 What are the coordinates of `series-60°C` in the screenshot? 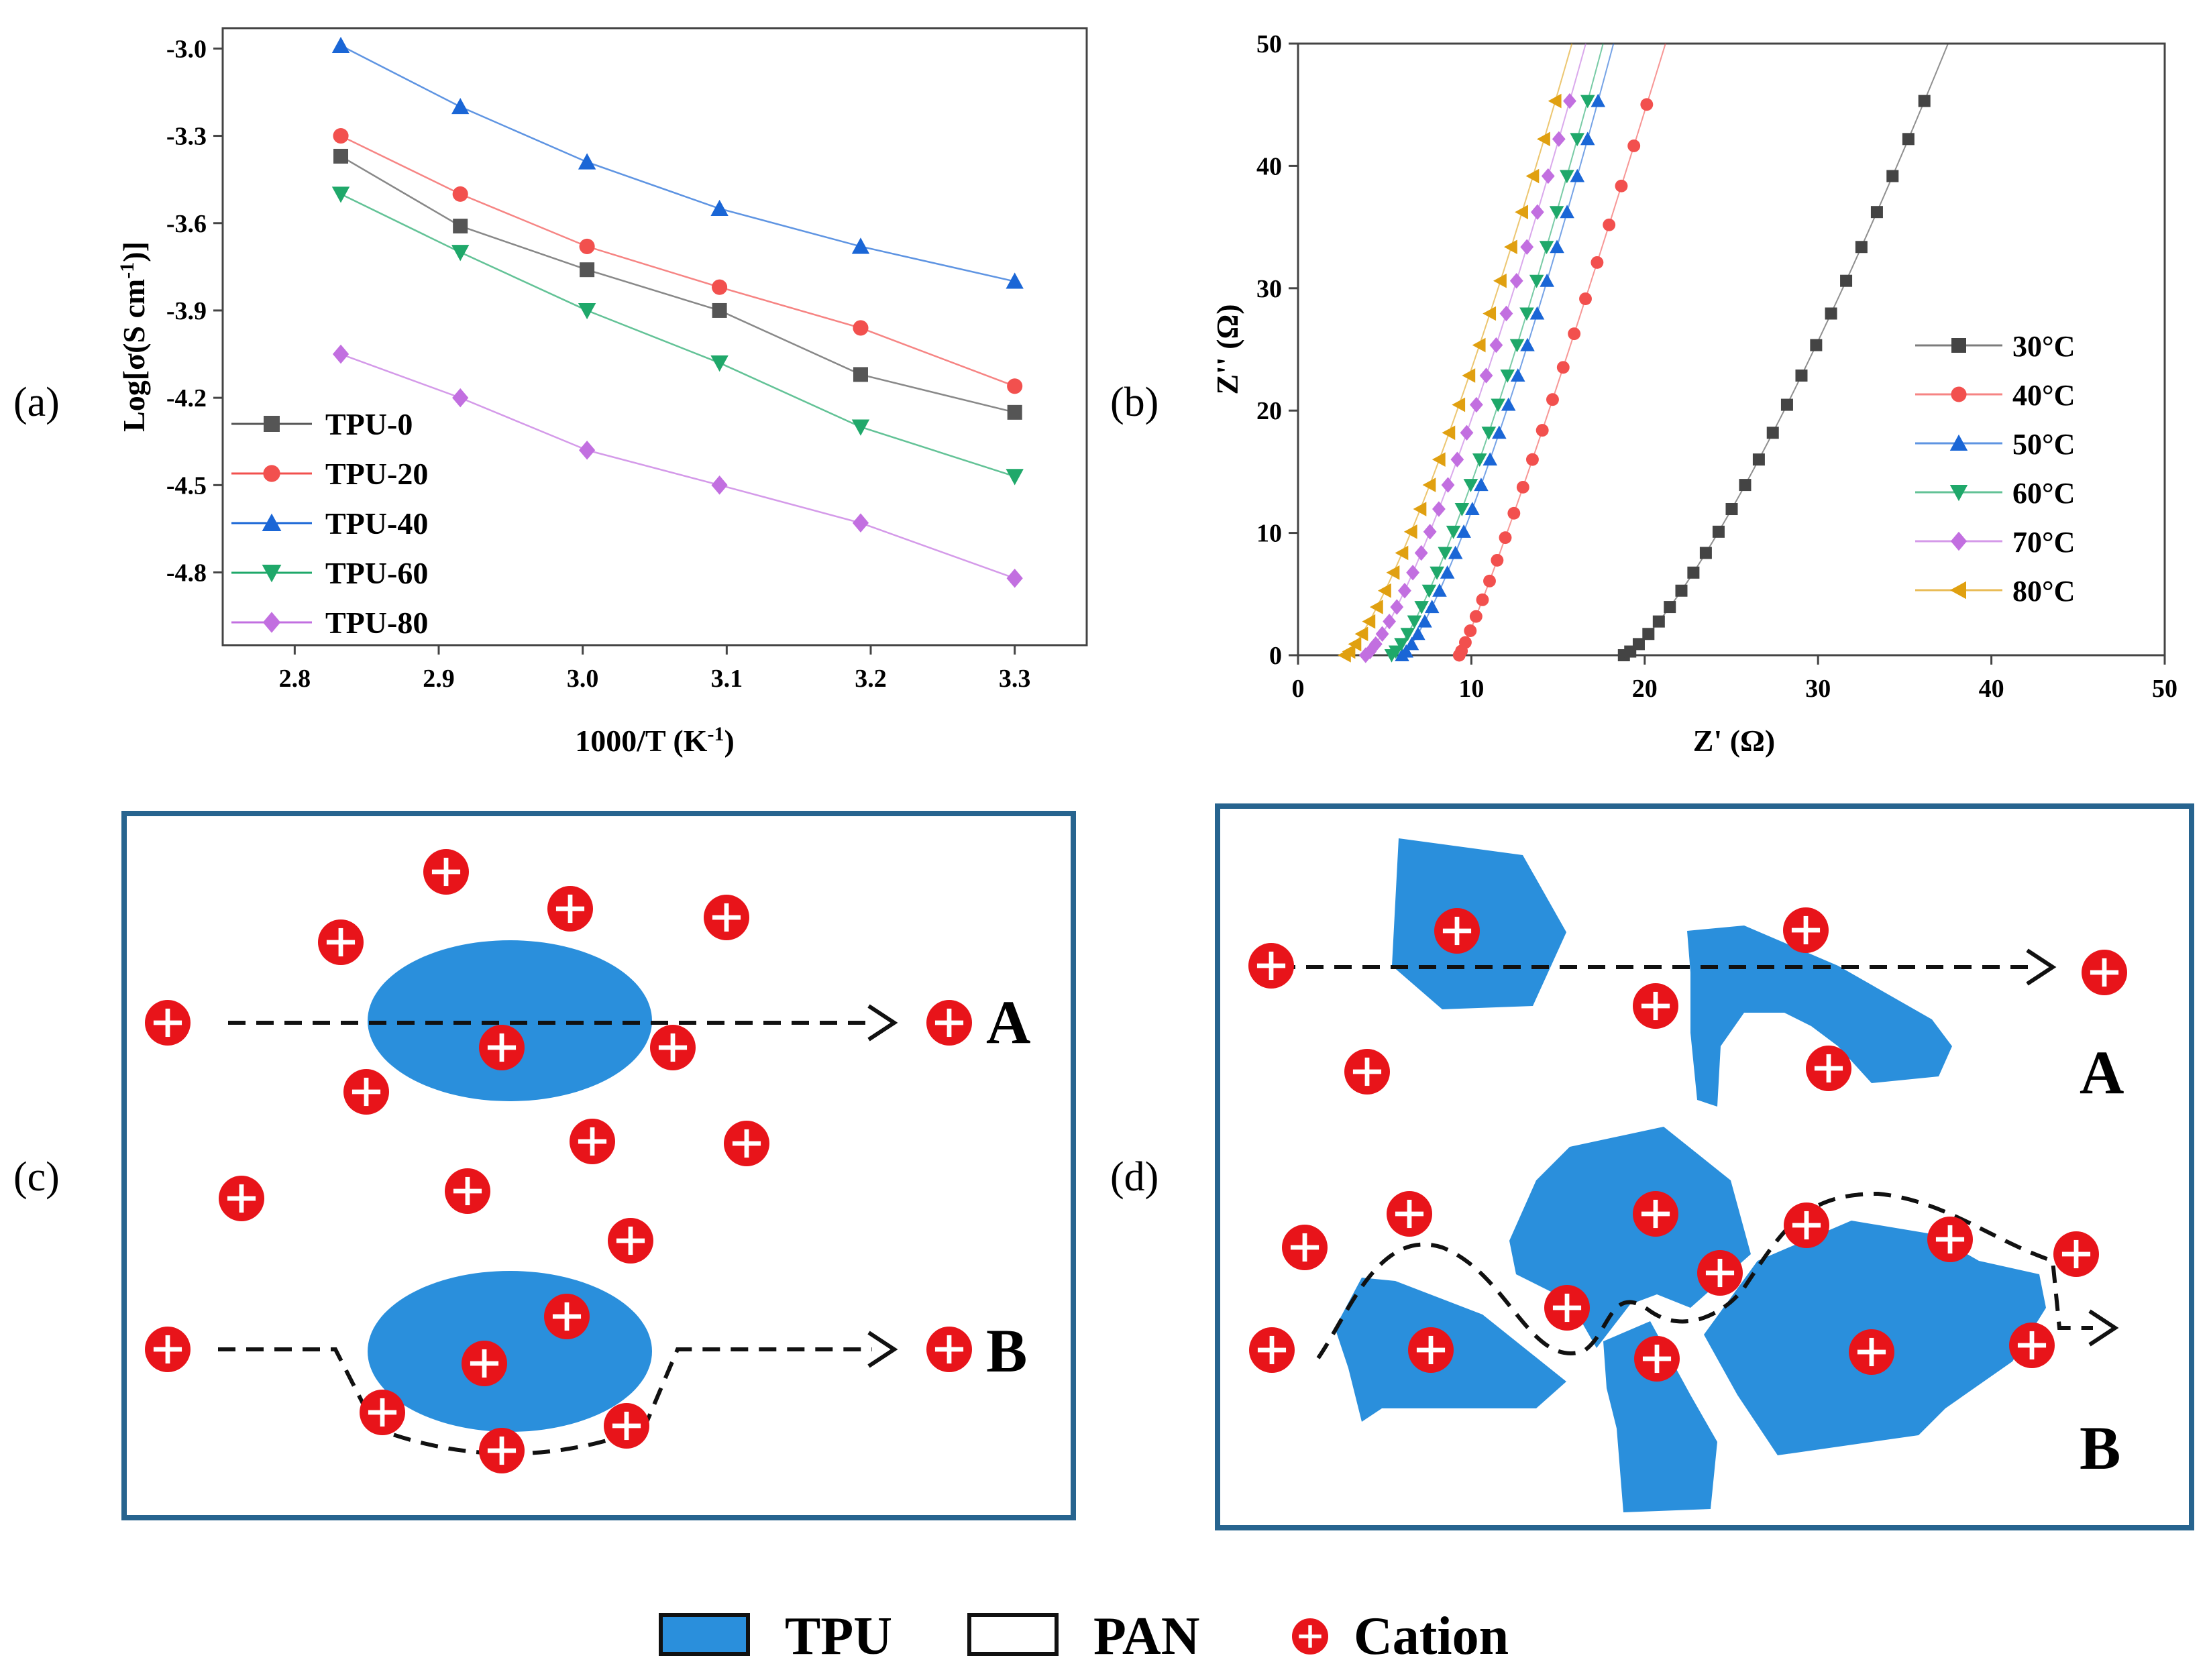 It's located at (1494, 353).